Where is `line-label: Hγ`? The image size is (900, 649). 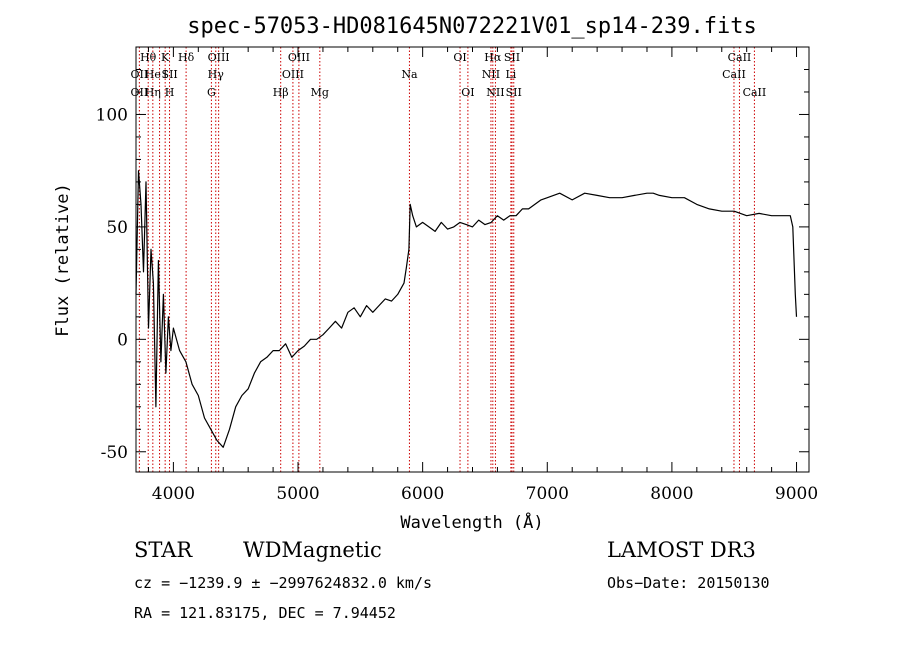 line-label: Hγ is located at coordinates (216, 74).